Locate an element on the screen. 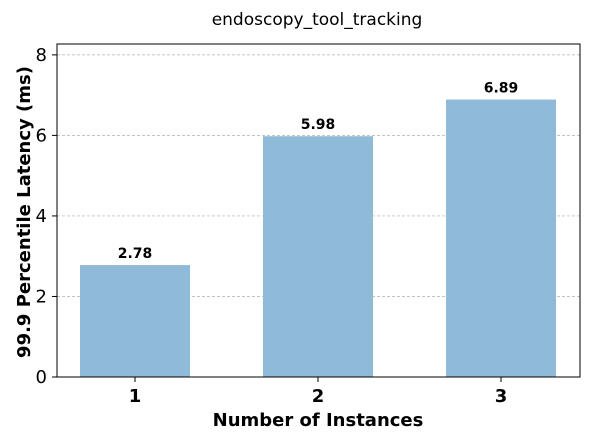 The height and width of the screenshot is (440, 590). x-tick-label: 2 is located at coordinates (318, 396).